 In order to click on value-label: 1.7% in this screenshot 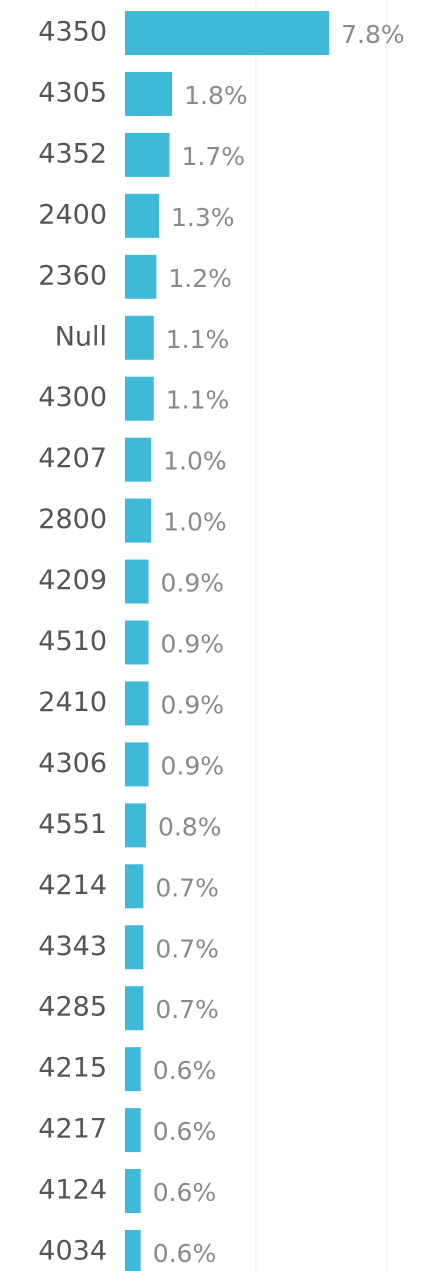, I will do `click(213, 156)`.